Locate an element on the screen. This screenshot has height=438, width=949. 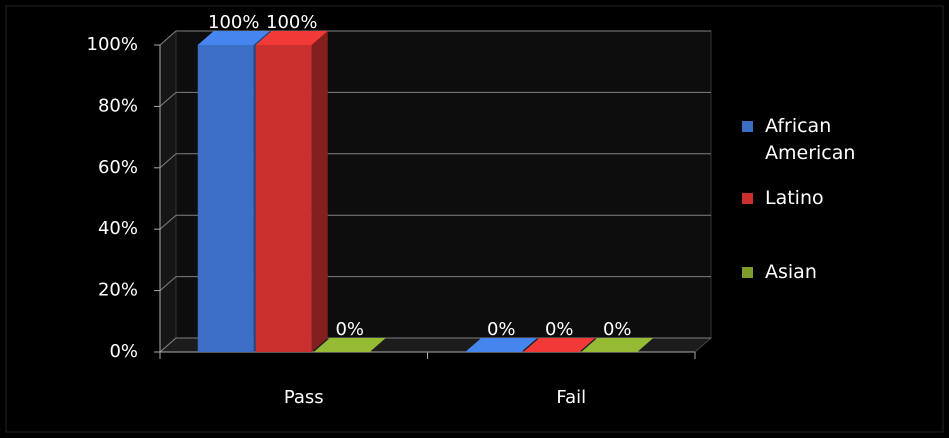
legend-label: Asian is located at coordinates (791, 272).